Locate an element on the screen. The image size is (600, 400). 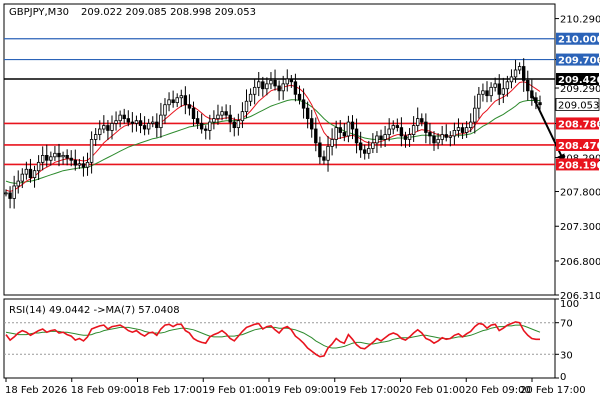
time-tick-label: 20 Feb 17:00 is located at coordinates (553, 390).